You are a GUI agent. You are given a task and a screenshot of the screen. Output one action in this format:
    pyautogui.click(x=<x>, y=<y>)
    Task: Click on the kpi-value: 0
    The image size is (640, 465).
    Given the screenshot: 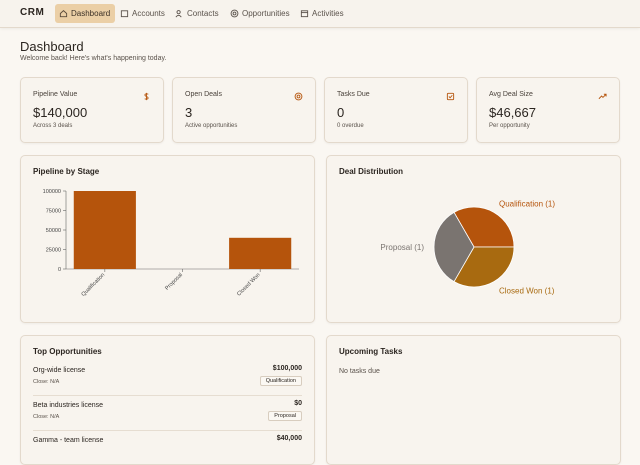 What is the action you would take?
    pyautogui.click(x=341, y=112)
    